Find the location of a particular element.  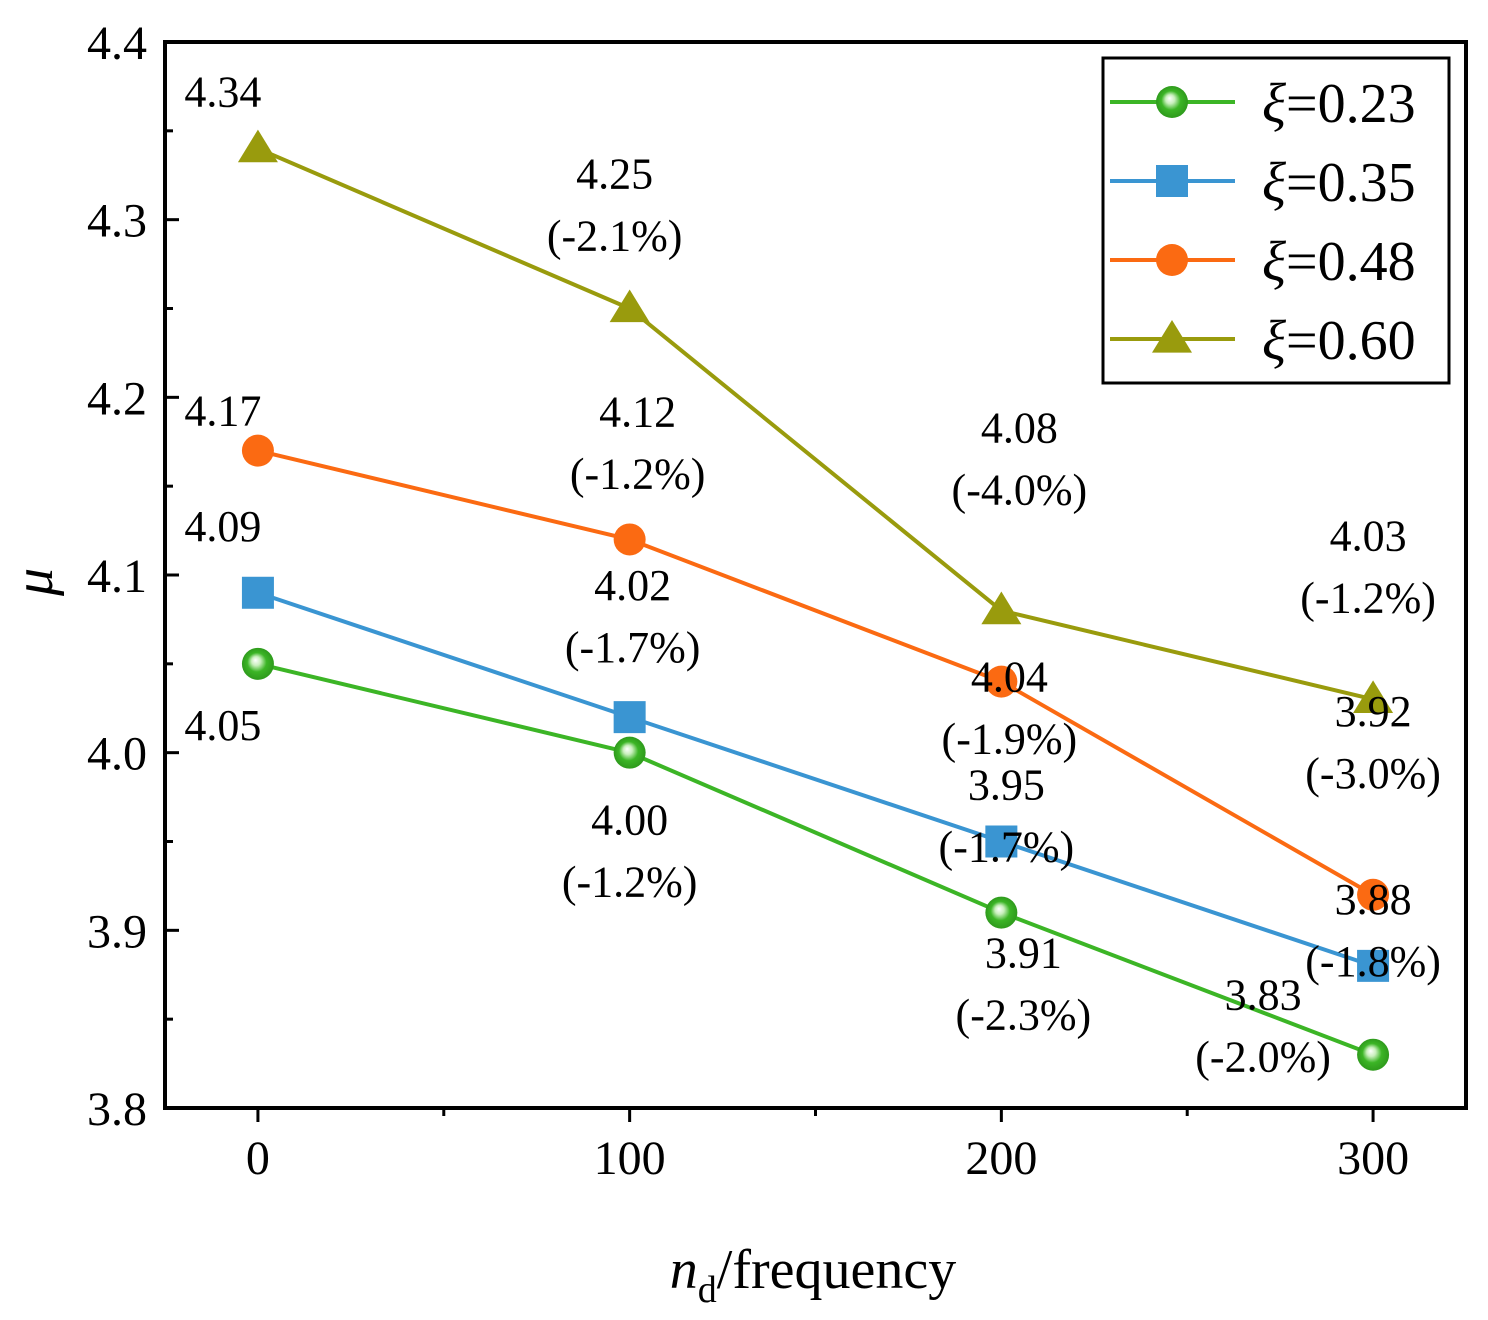

data-value-label: 3.88 is located at coordinates (1373, 899).